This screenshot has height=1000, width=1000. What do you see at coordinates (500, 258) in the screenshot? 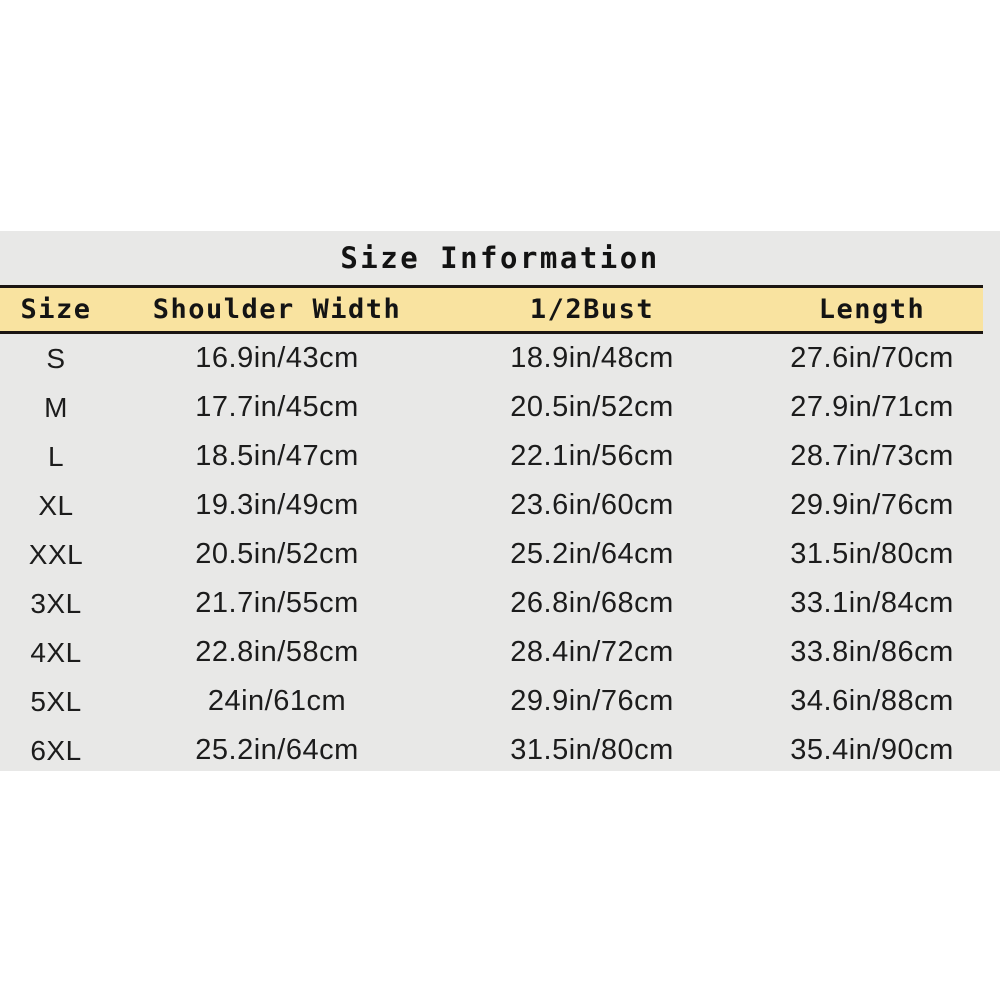
I see `chart-title: Size Information` at bounding box center [500, 258].